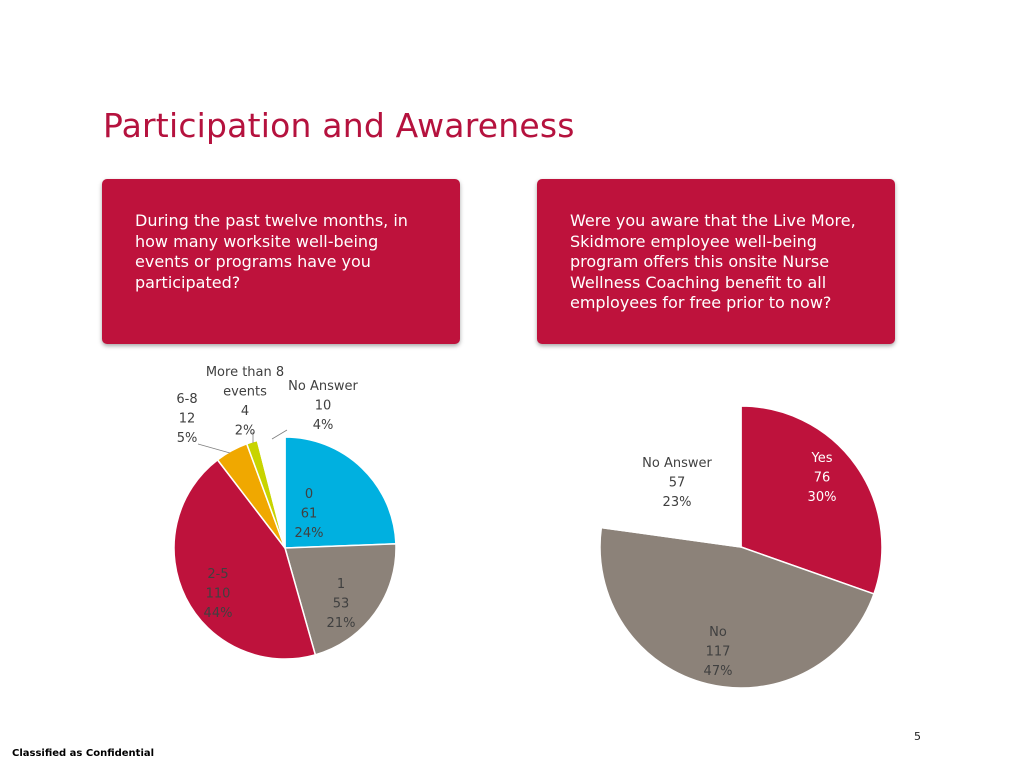 Image resolution: width=1024 pixels, height=768 pixels. What do you see at coordinates (186, 399) in the screenshot?
I see `participation-data-label-line: 6-8` at bounding box center [186, 399].